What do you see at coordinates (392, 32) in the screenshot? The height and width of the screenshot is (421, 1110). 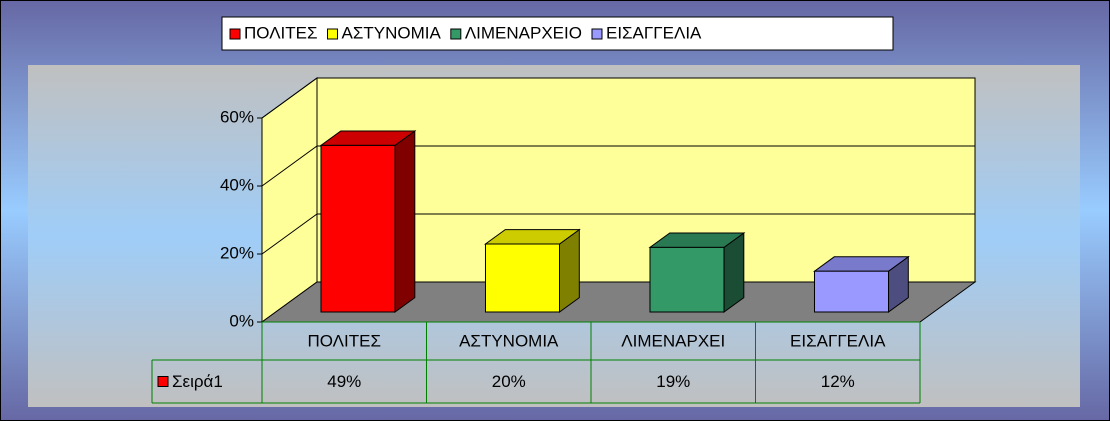 I see `legend-label: ΑΣΤΥΝΟΜΙΑ` at bounding box center [392, 32].